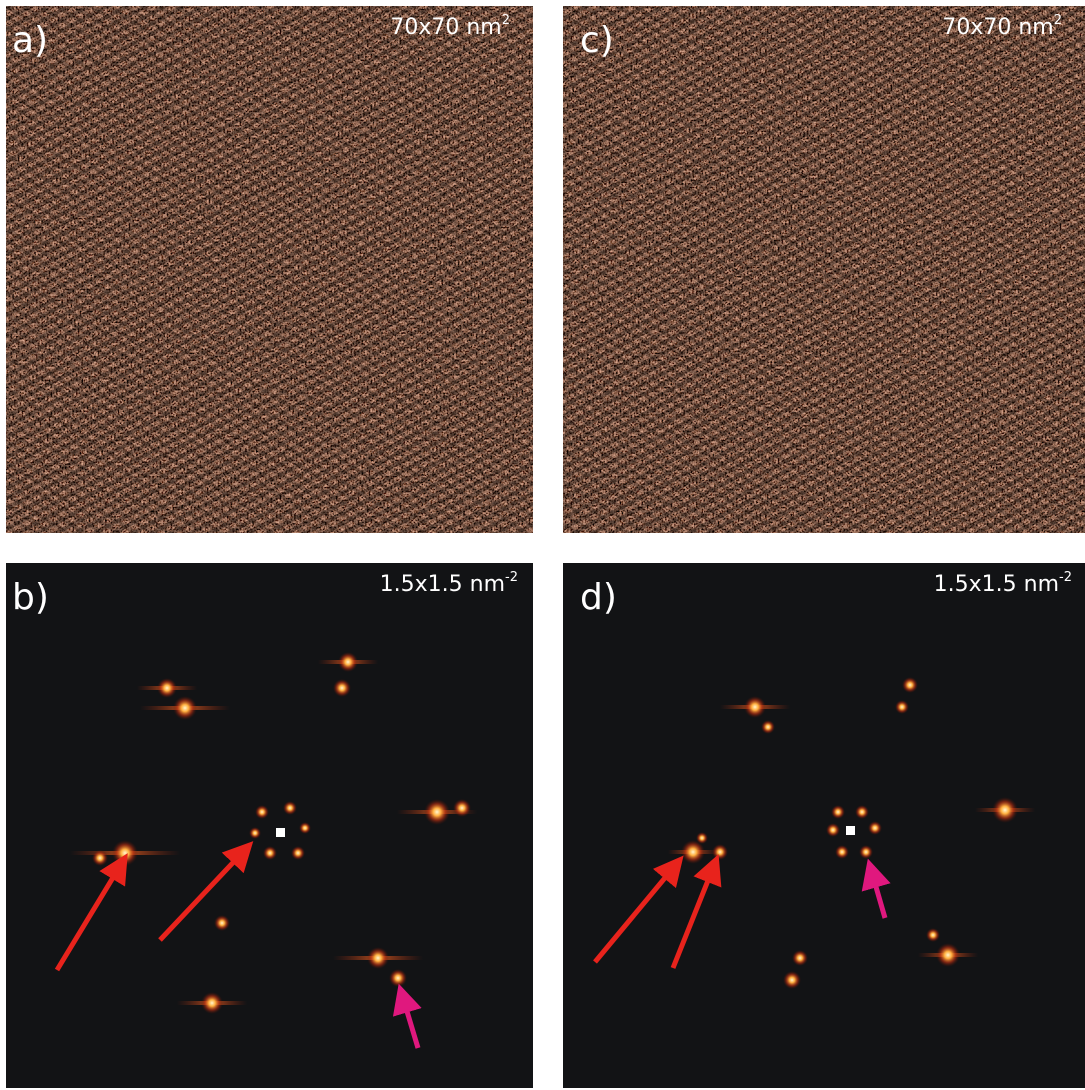  What do you see at coordinates (597, 40) in the screenshot?
I see `panel-label: c)` at bounding box center [597, 40].